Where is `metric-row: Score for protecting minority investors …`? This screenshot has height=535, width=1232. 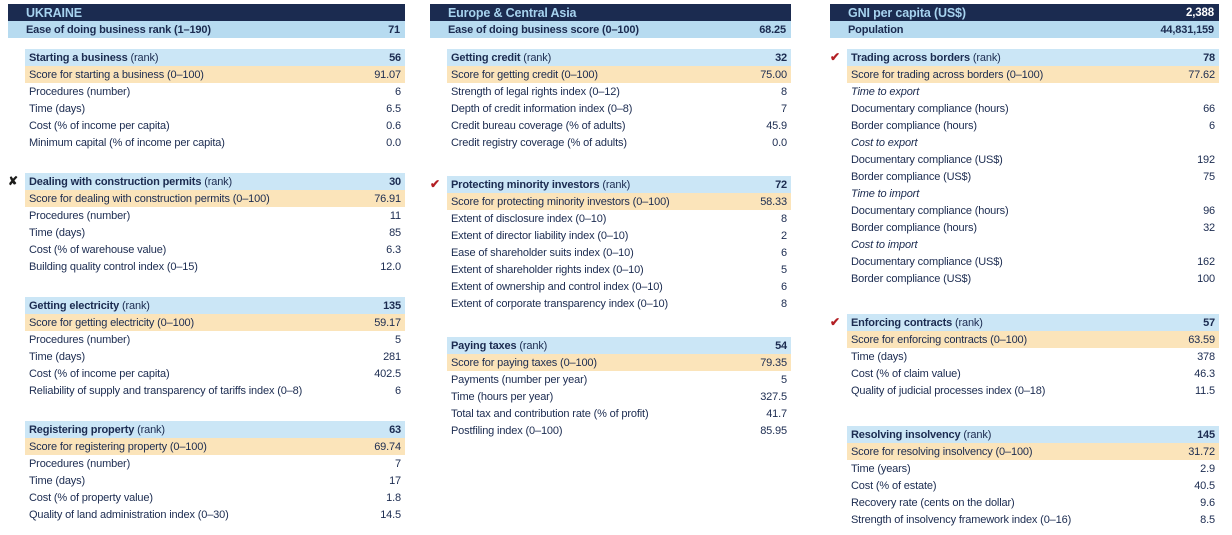 metric-row: Score for protecting minority investors … is located at coordinates (619, 201).